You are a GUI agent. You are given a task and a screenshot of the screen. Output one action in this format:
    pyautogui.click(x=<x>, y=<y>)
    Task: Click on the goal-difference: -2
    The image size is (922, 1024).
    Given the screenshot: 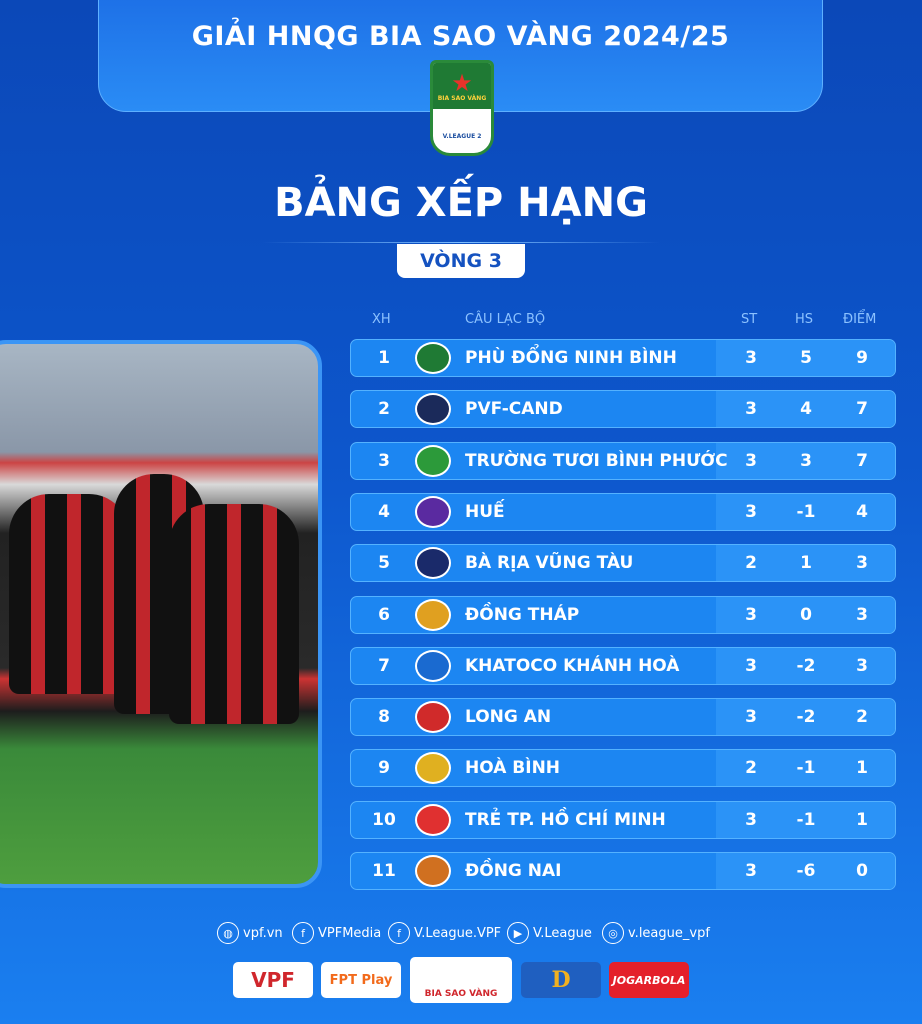 What is the action you would take?
    pyautogui.click(x=806, y=717)
    